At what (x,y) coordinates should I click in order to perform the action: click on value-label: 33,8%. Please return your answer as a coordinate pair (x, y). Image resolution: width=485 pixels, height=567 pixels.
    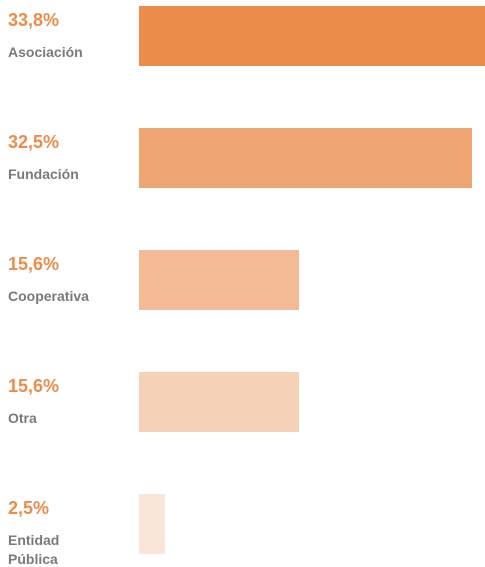
    Looking at the image, I should click on (34, 20).